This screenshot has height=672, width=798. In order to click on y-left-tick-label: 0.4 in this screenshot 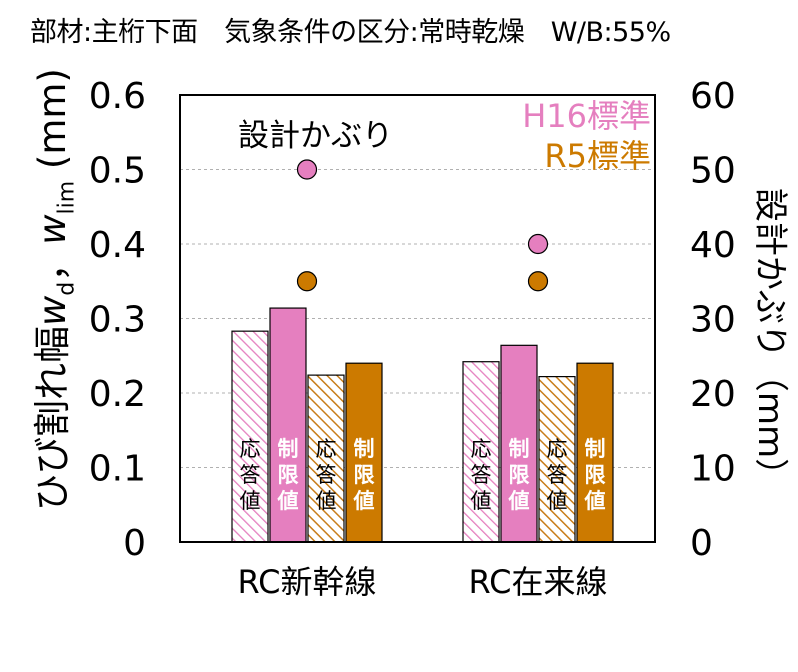, I will do `click(117, 245)`.